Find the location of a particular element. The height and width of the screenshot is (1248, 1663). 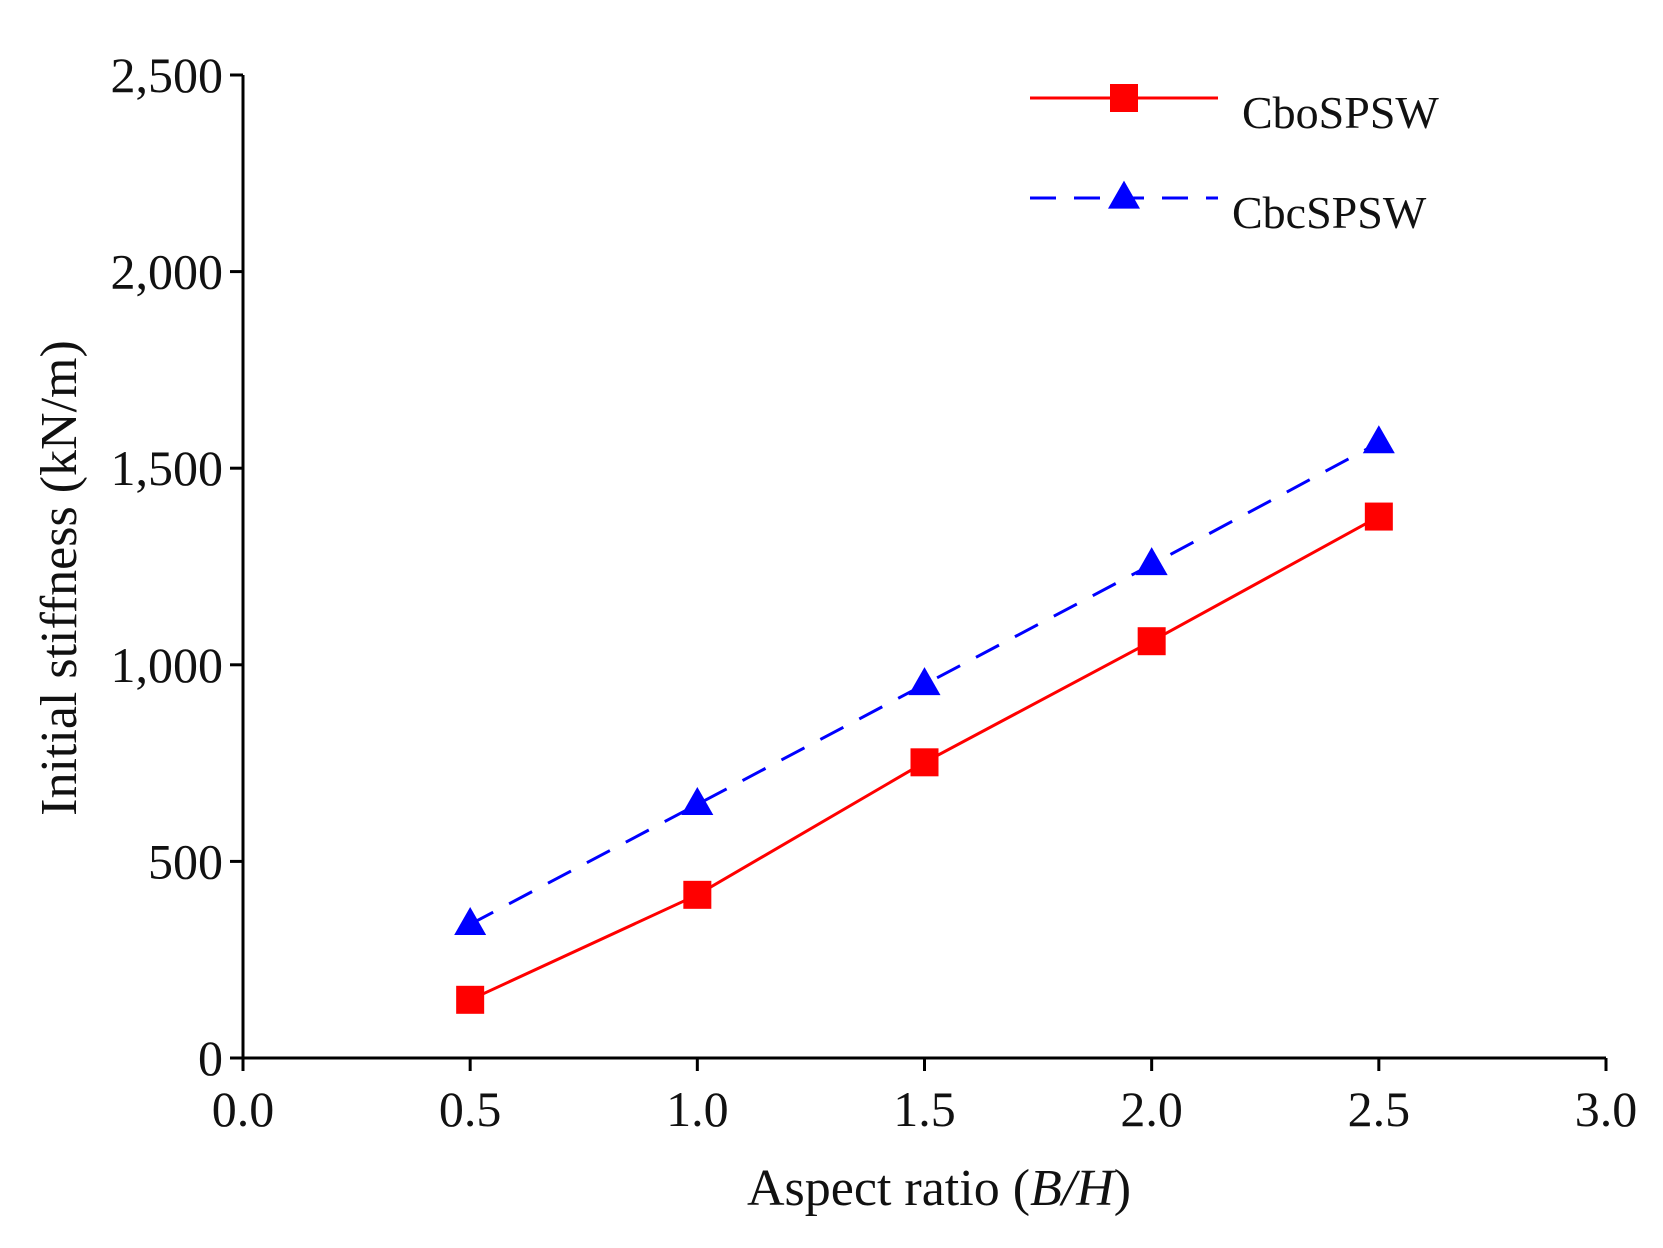

y-tick-label-2: 1,000 is located at coordinates (167, 665).